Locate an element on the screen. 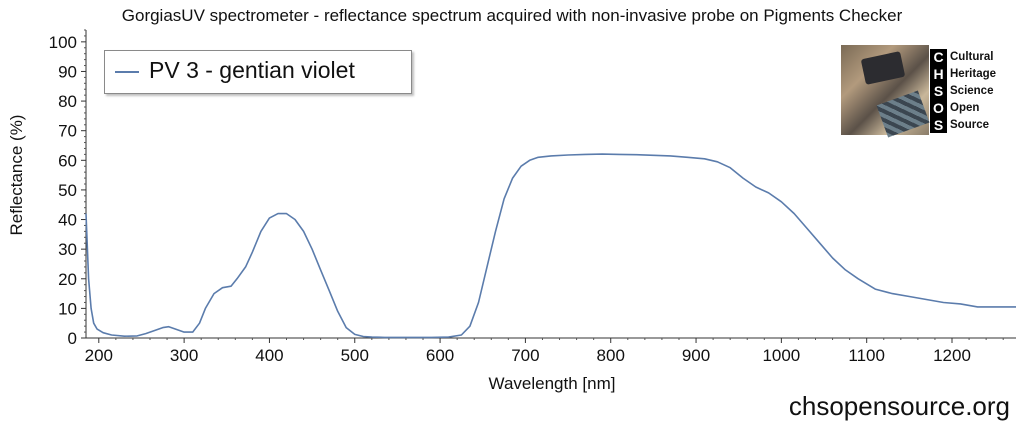  x-tick-label: 700 is located at coordinates (525, 355).